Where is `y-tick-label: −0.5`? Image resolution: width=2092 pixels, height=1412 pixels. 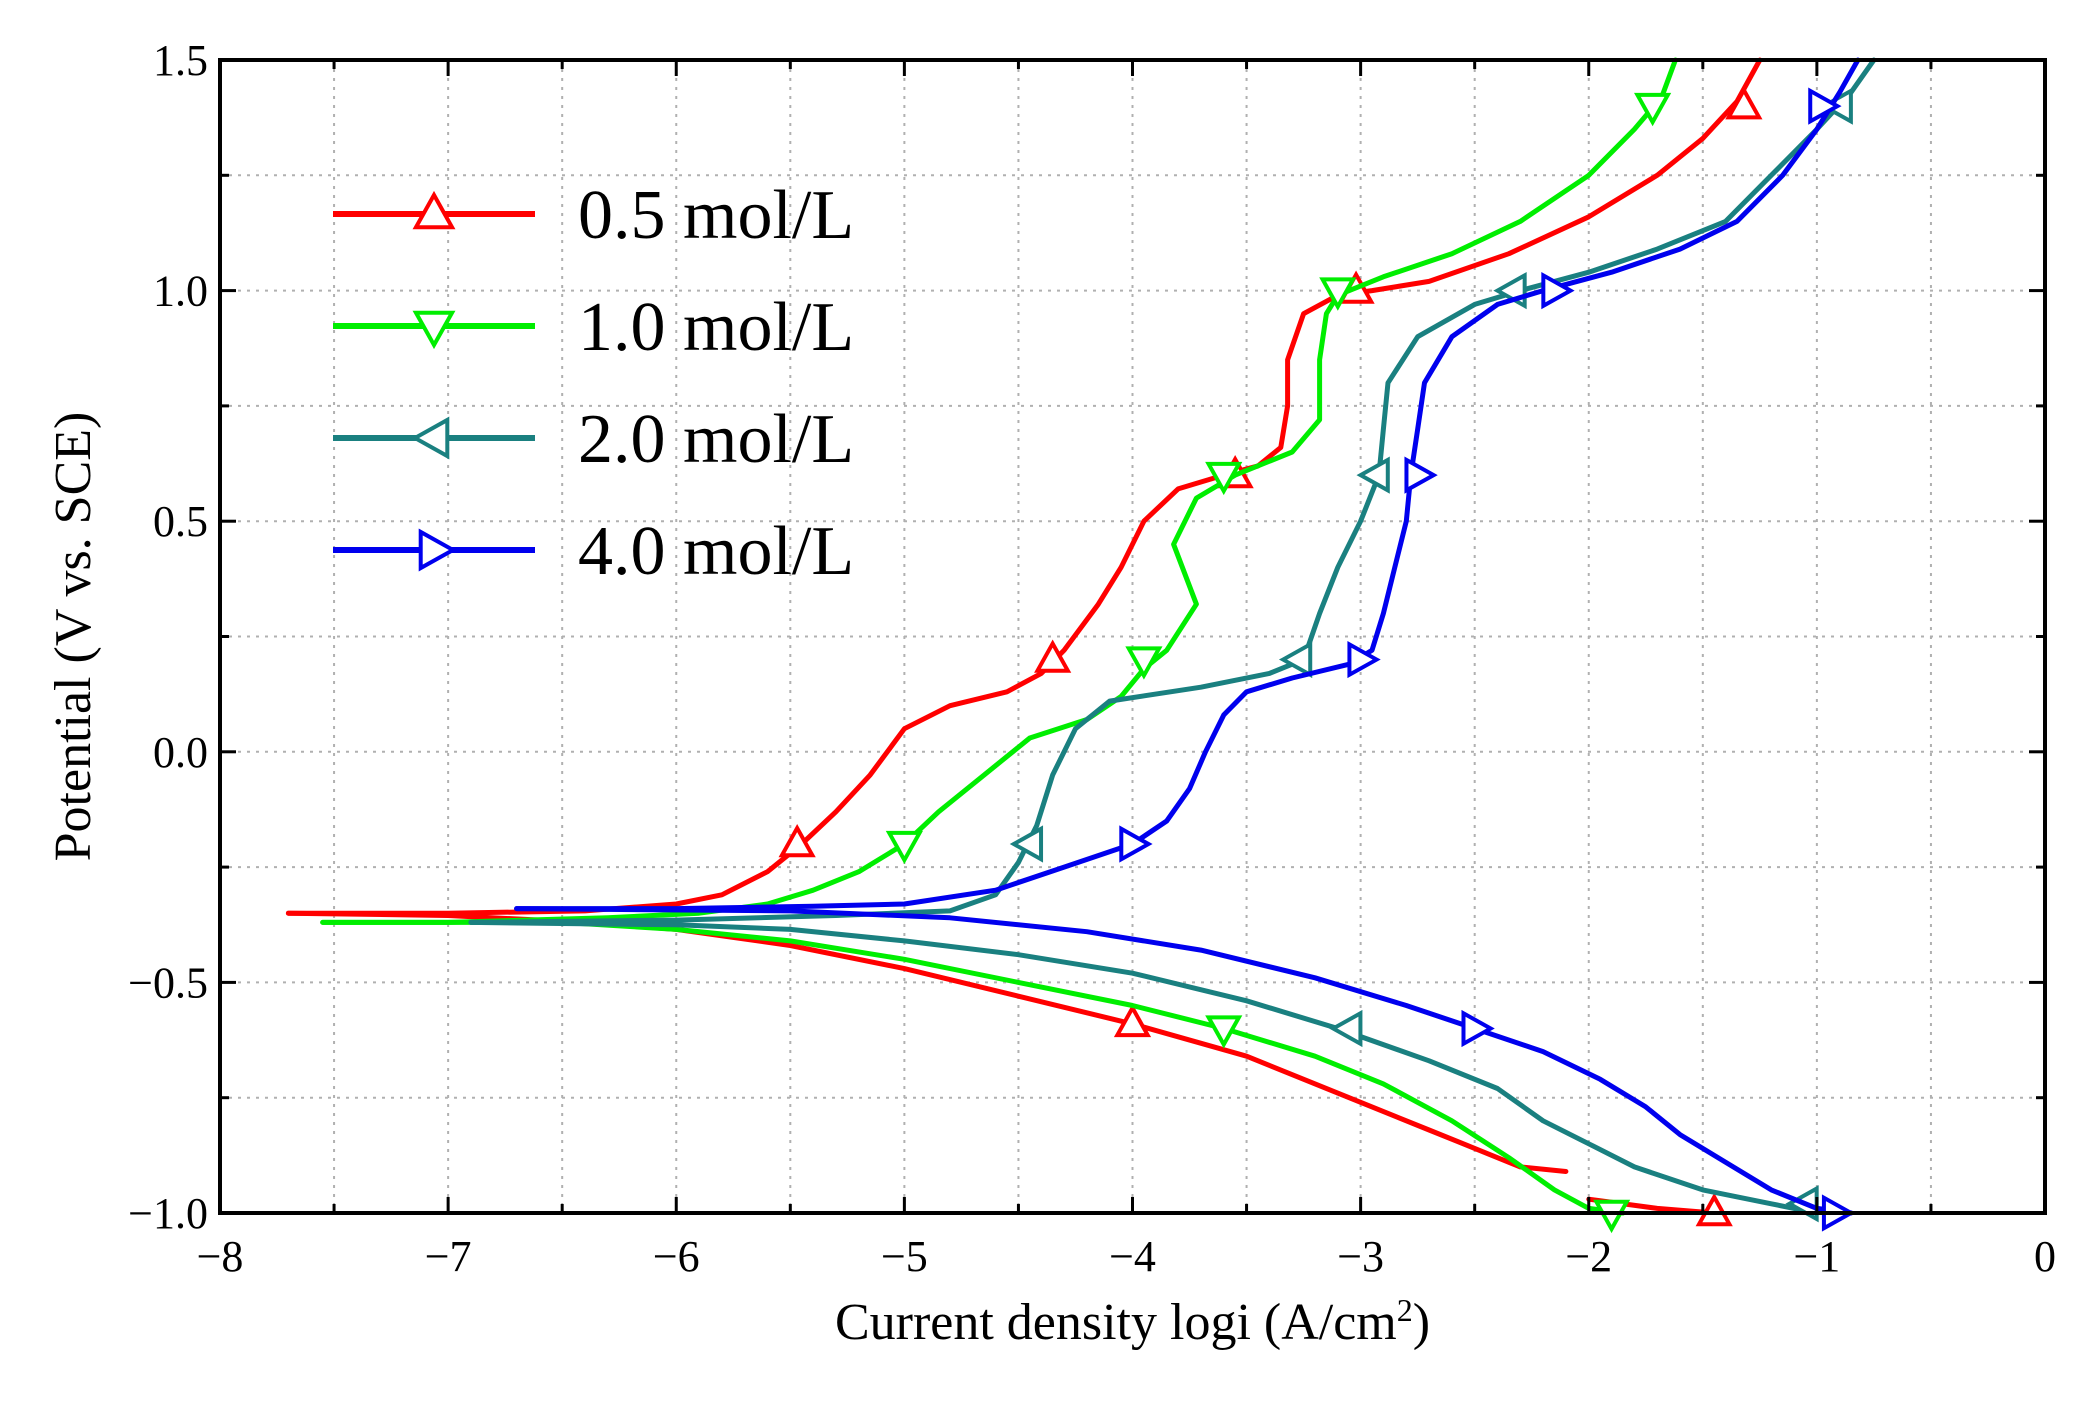
y-tick-label: −0.5 is located at coordinates (168, 982).